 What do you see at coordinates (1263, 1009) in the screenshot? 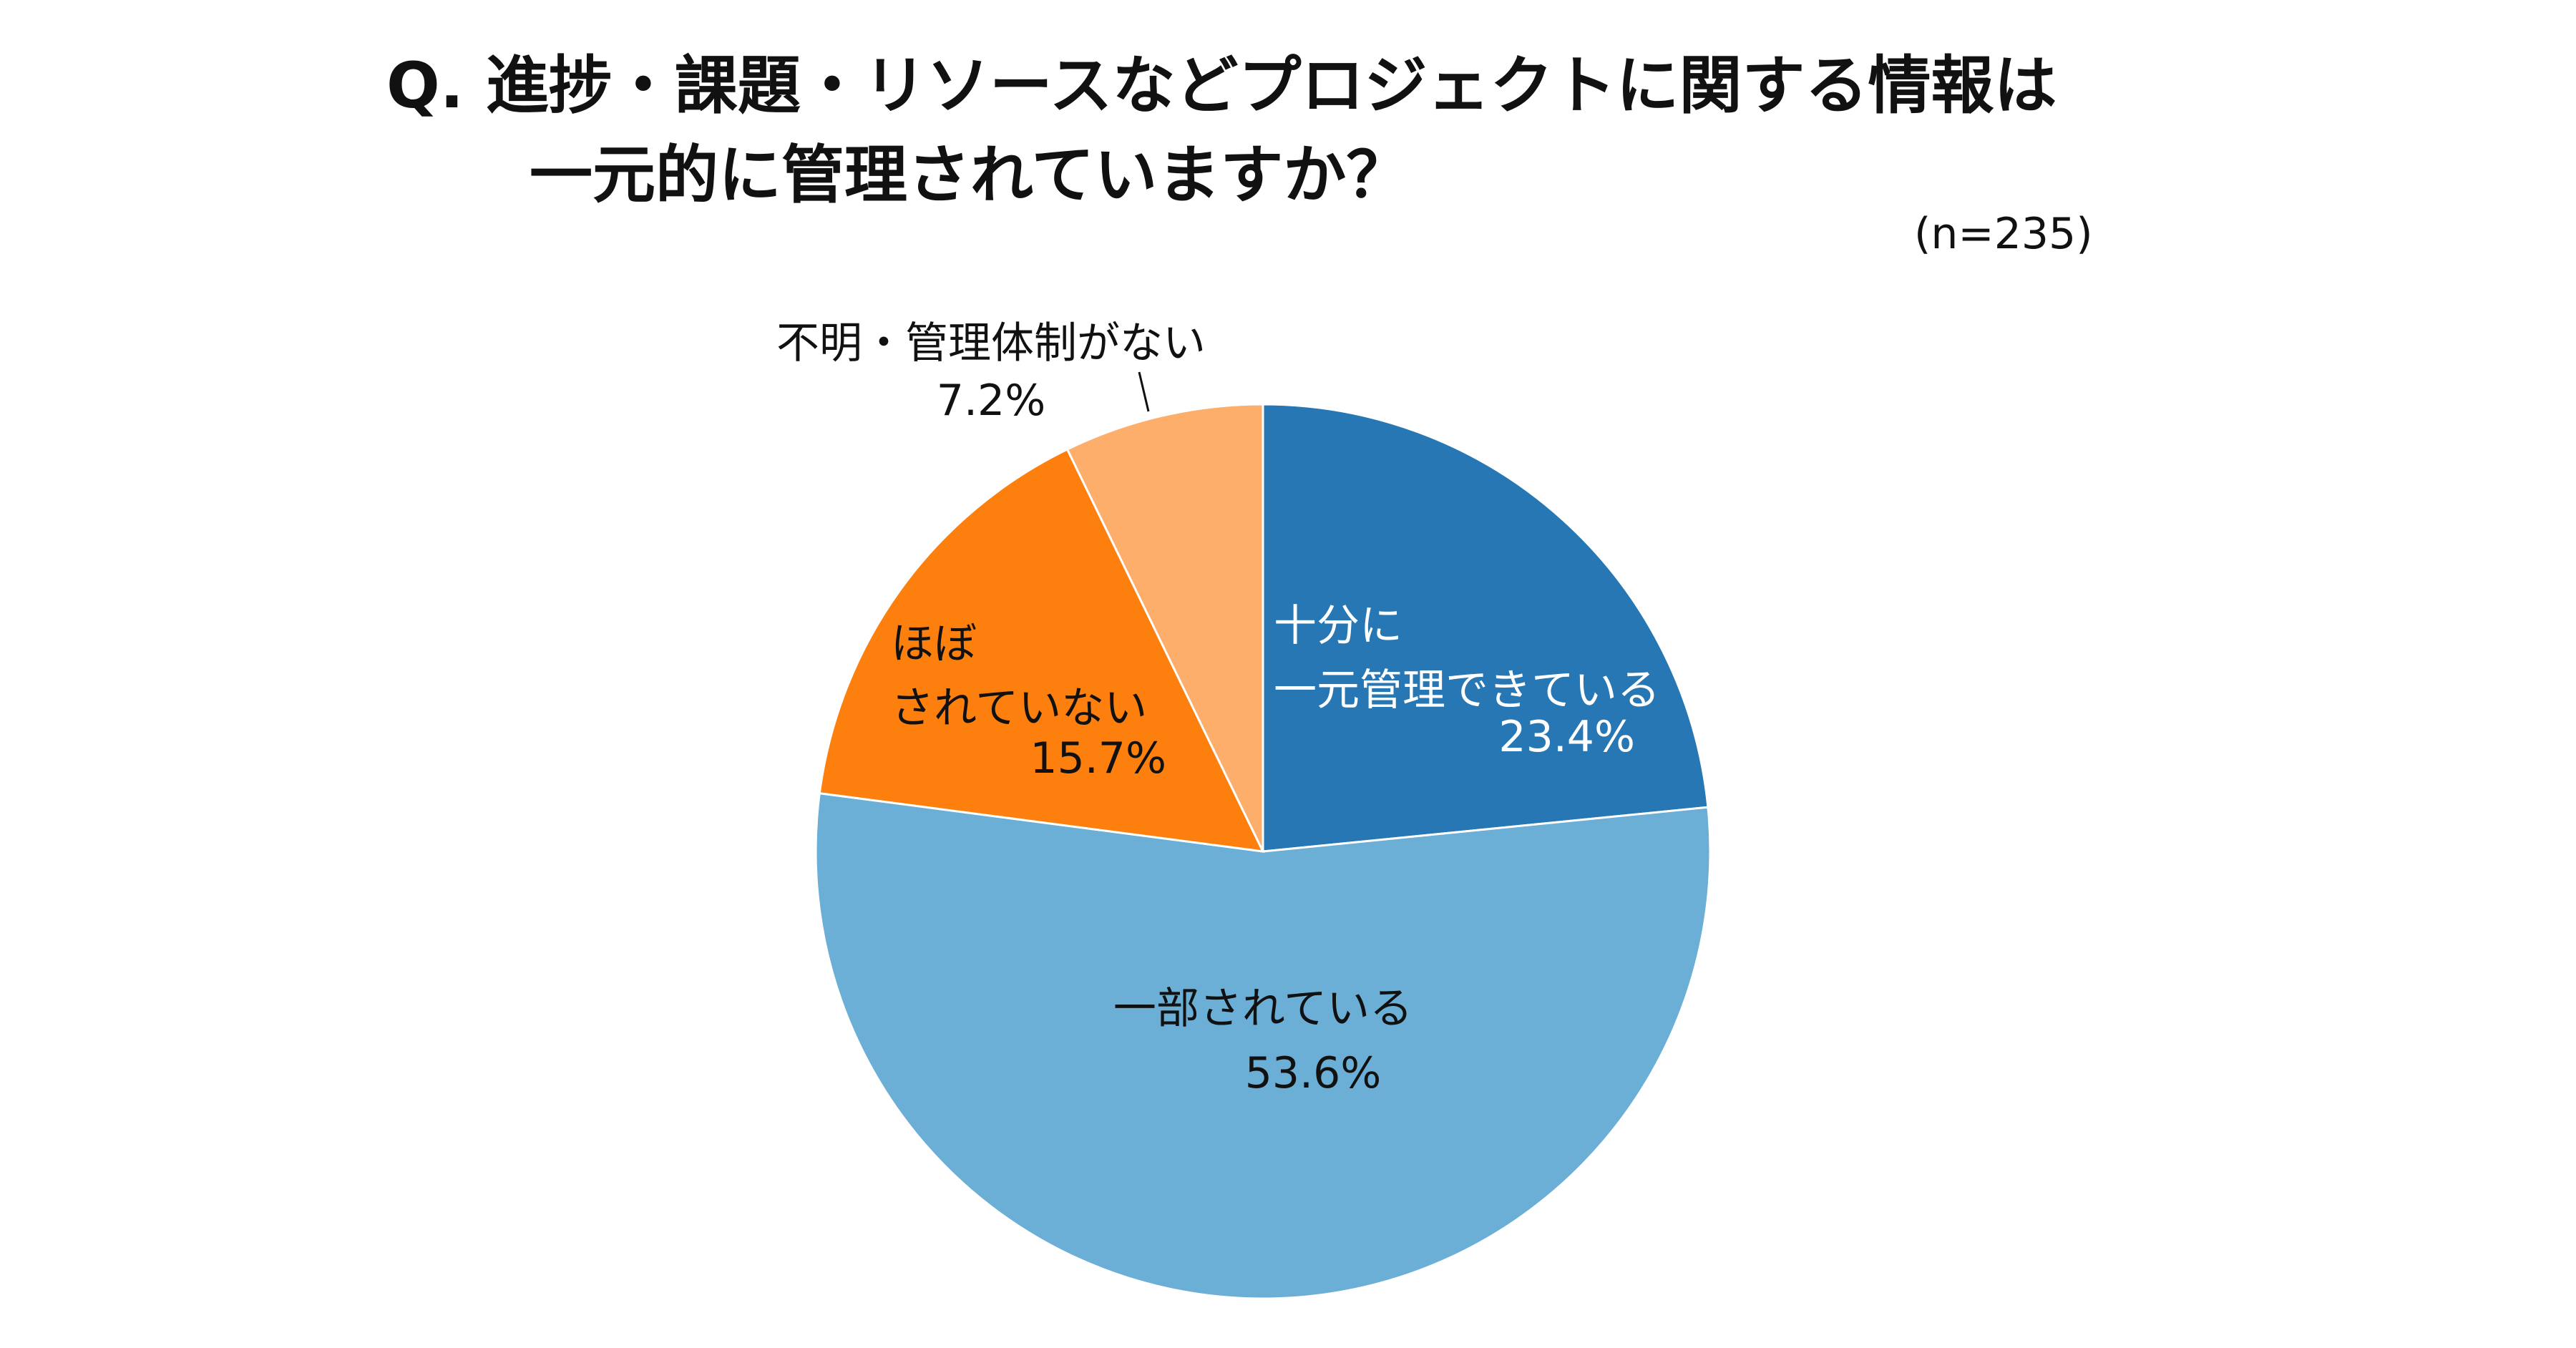
I see `slice-label-2-line-1: 一部されている` at bounding box center [1263, 1009].